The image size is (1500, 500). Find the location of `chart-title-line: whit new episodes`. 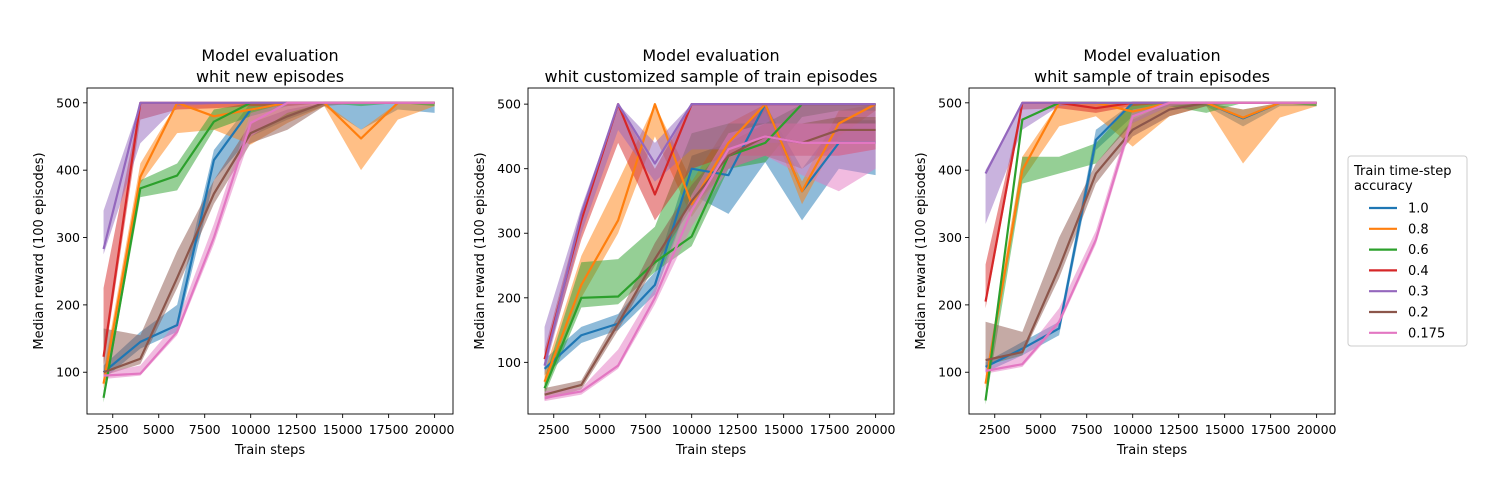

chart-title-line: whit new episodes is located at coordinates (270, 76).